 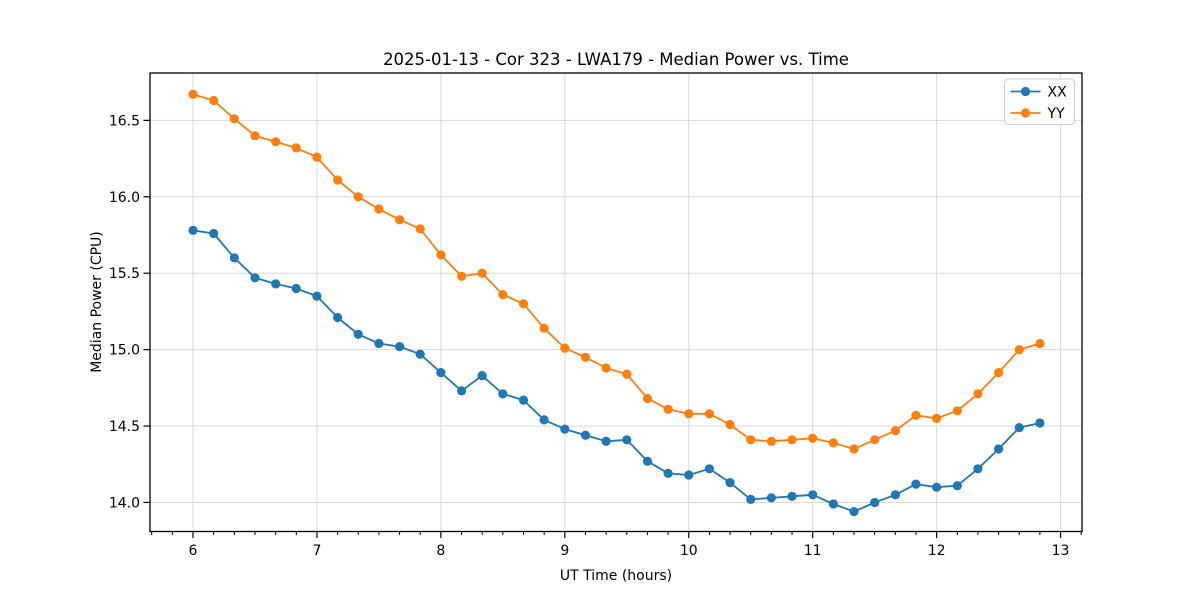 What do you see at coordinates (124, 274) in the screenshot?
I see `y-tick-label: 15.5` at bounding box center [124, 274].